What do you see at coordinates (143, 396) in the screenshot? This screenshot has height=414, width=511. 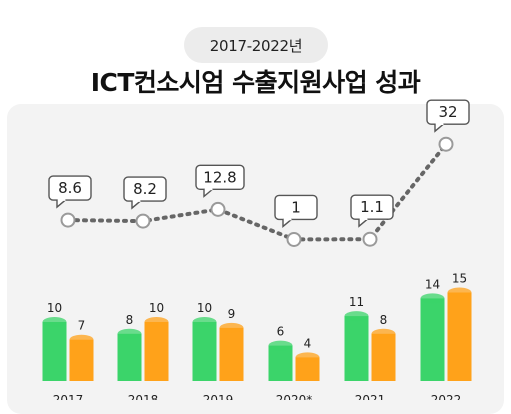 I see `category-label-1: 2018` at bounding box center [143, 396].